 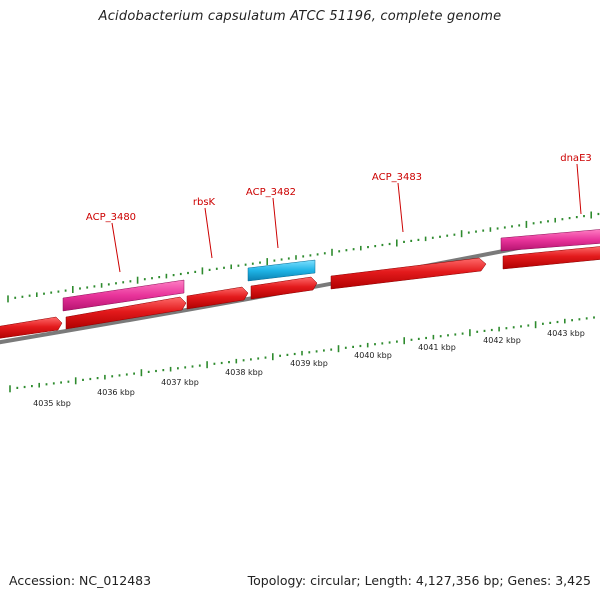 I want to click on cds-feature, so click(x=31, y=327).